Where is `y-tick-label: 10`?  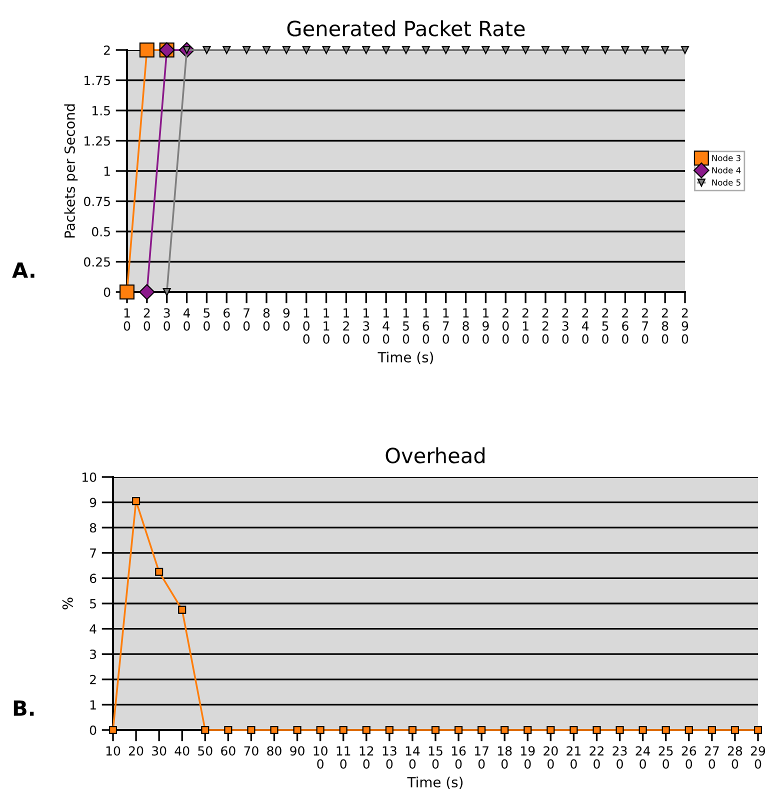 y-tick-label: 10 is located at coordinates (89, 477).